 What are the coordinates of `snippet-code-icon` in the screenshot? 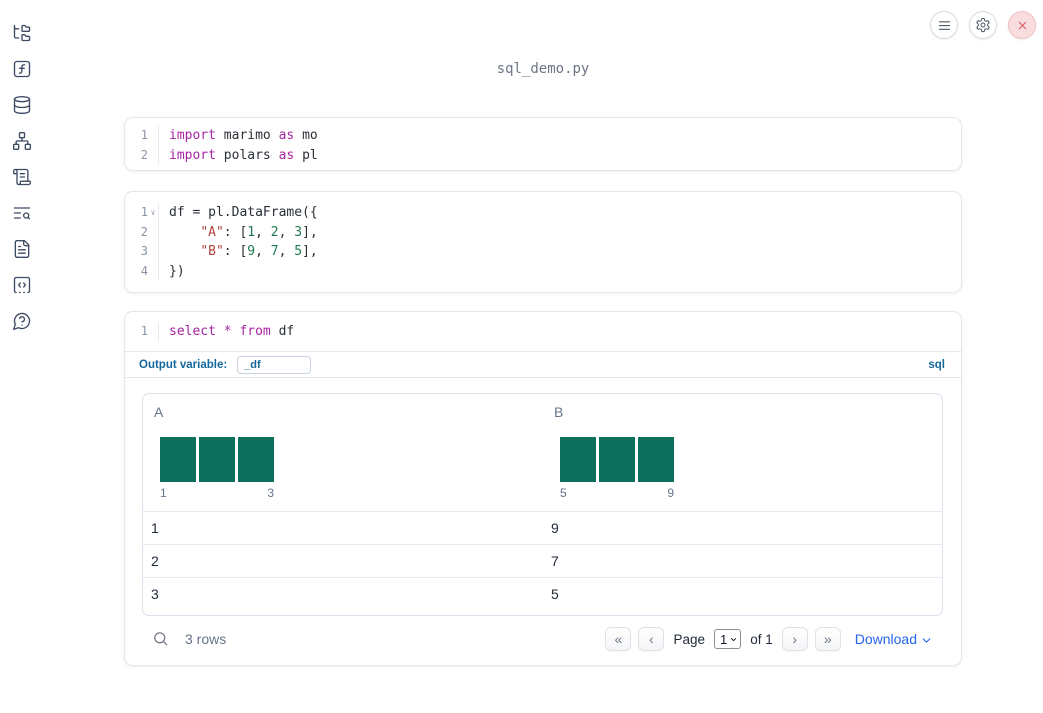 It's located at (22, 284).